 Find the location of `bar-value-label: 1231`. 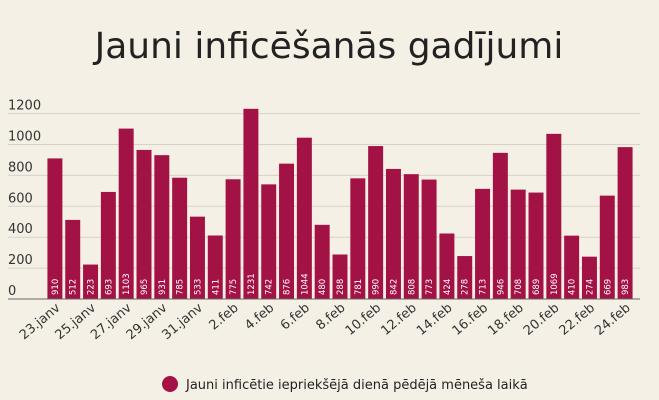

bar-value-label: 1231 is located at coordinates (252, 284).